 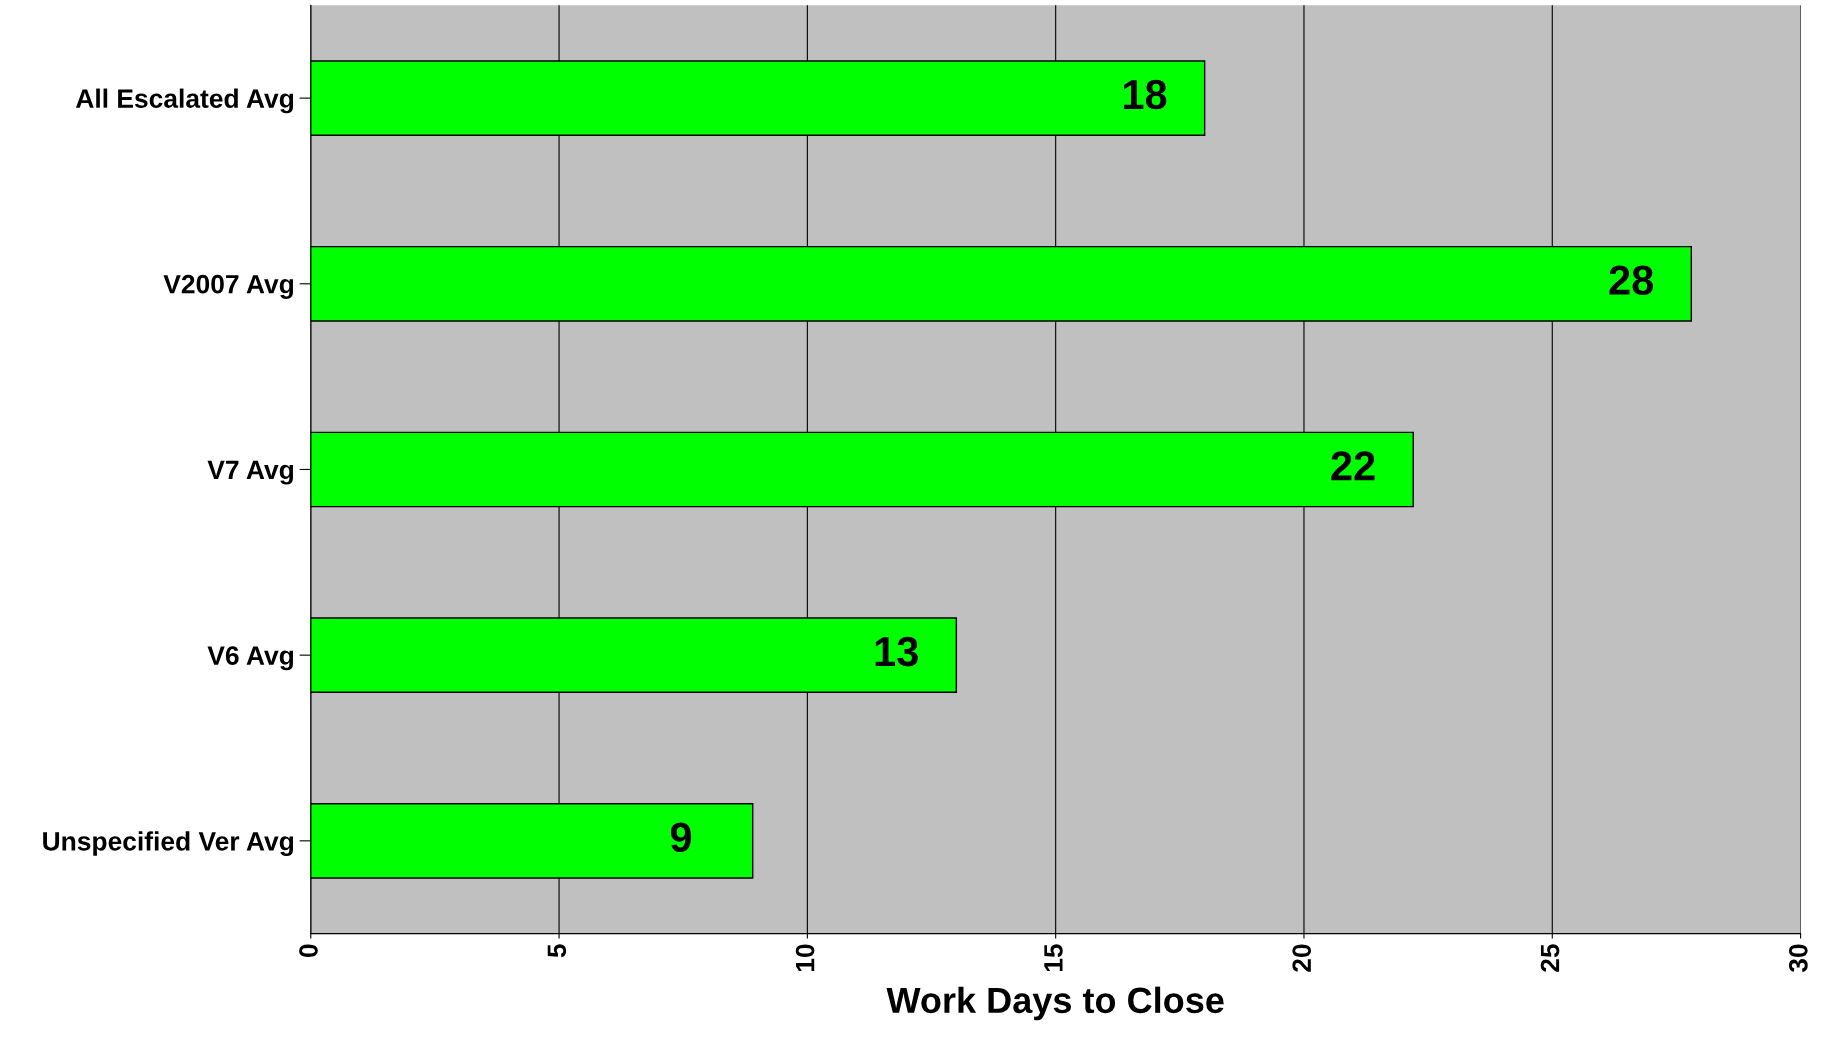 I want to click on x-tick-label: 20, so click(x=1302, y=958).